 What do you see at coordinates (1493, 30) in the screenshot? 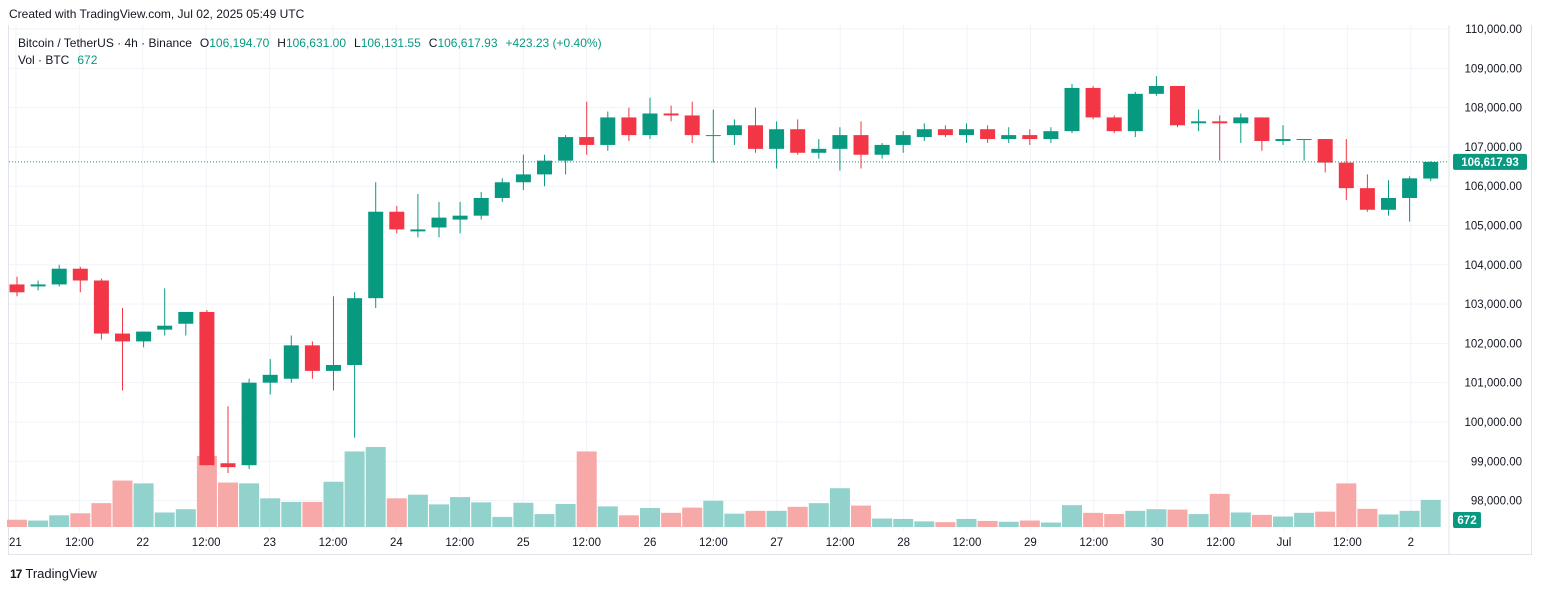
I see `price-tick-label: 110,000.00` at bounding box center [1493, 30].